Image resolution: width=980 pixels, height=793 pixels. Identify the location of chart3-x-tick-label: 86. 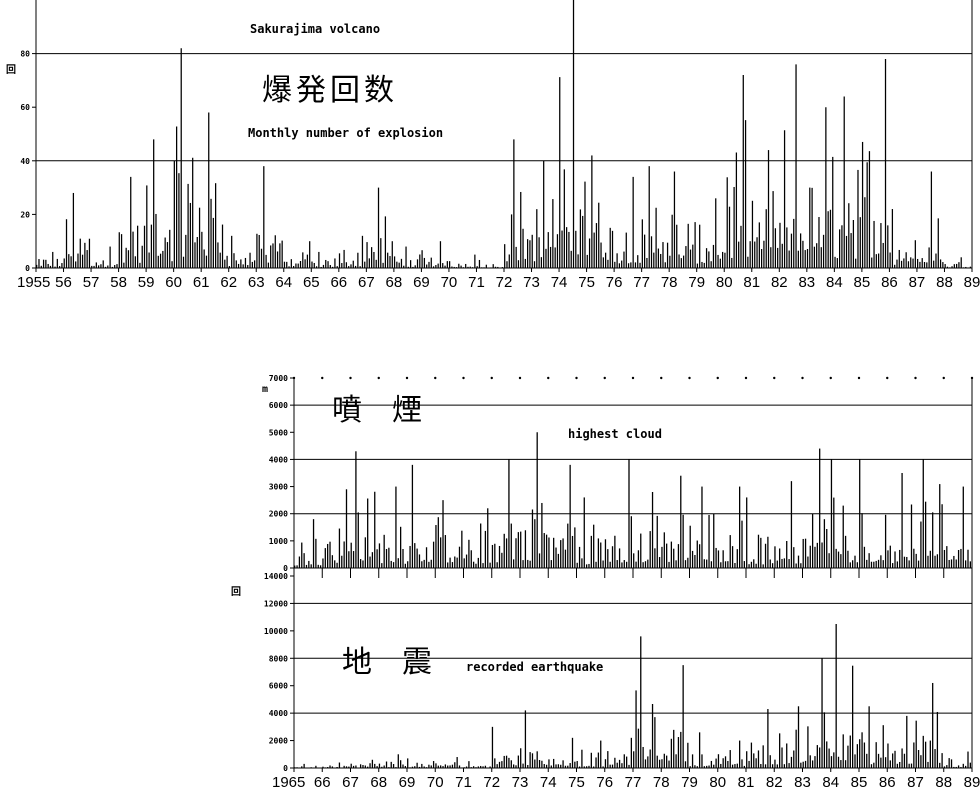
(887, 782).